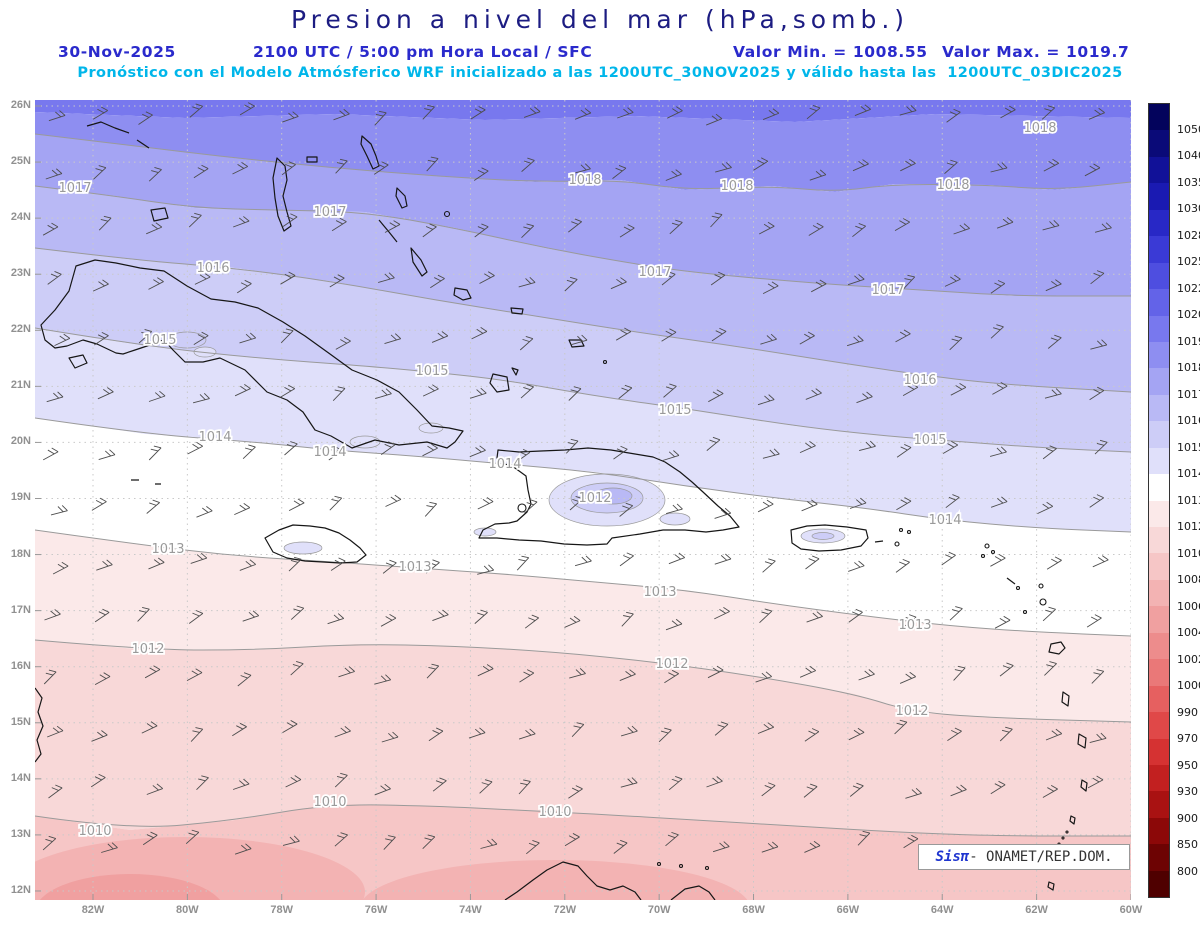 The width and height of the screenshot is (1200, 927). I want to click on colorbar-label: 1022, so click(1188, 288).